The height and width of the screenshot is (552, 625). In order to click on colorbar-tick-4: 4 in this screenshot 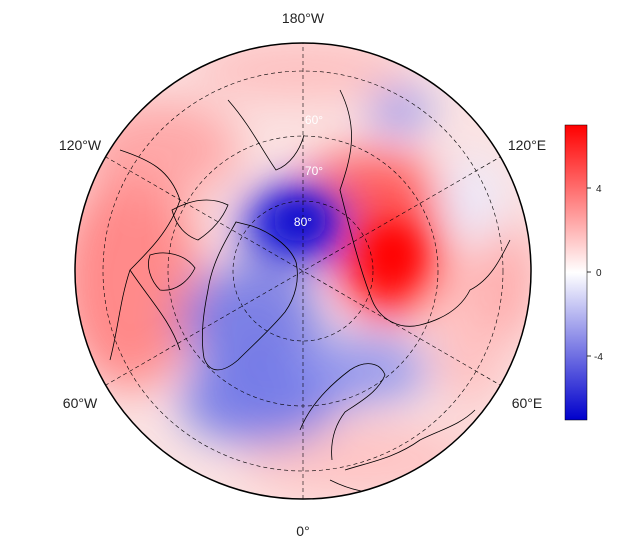, I will do `click(599, 189)`.